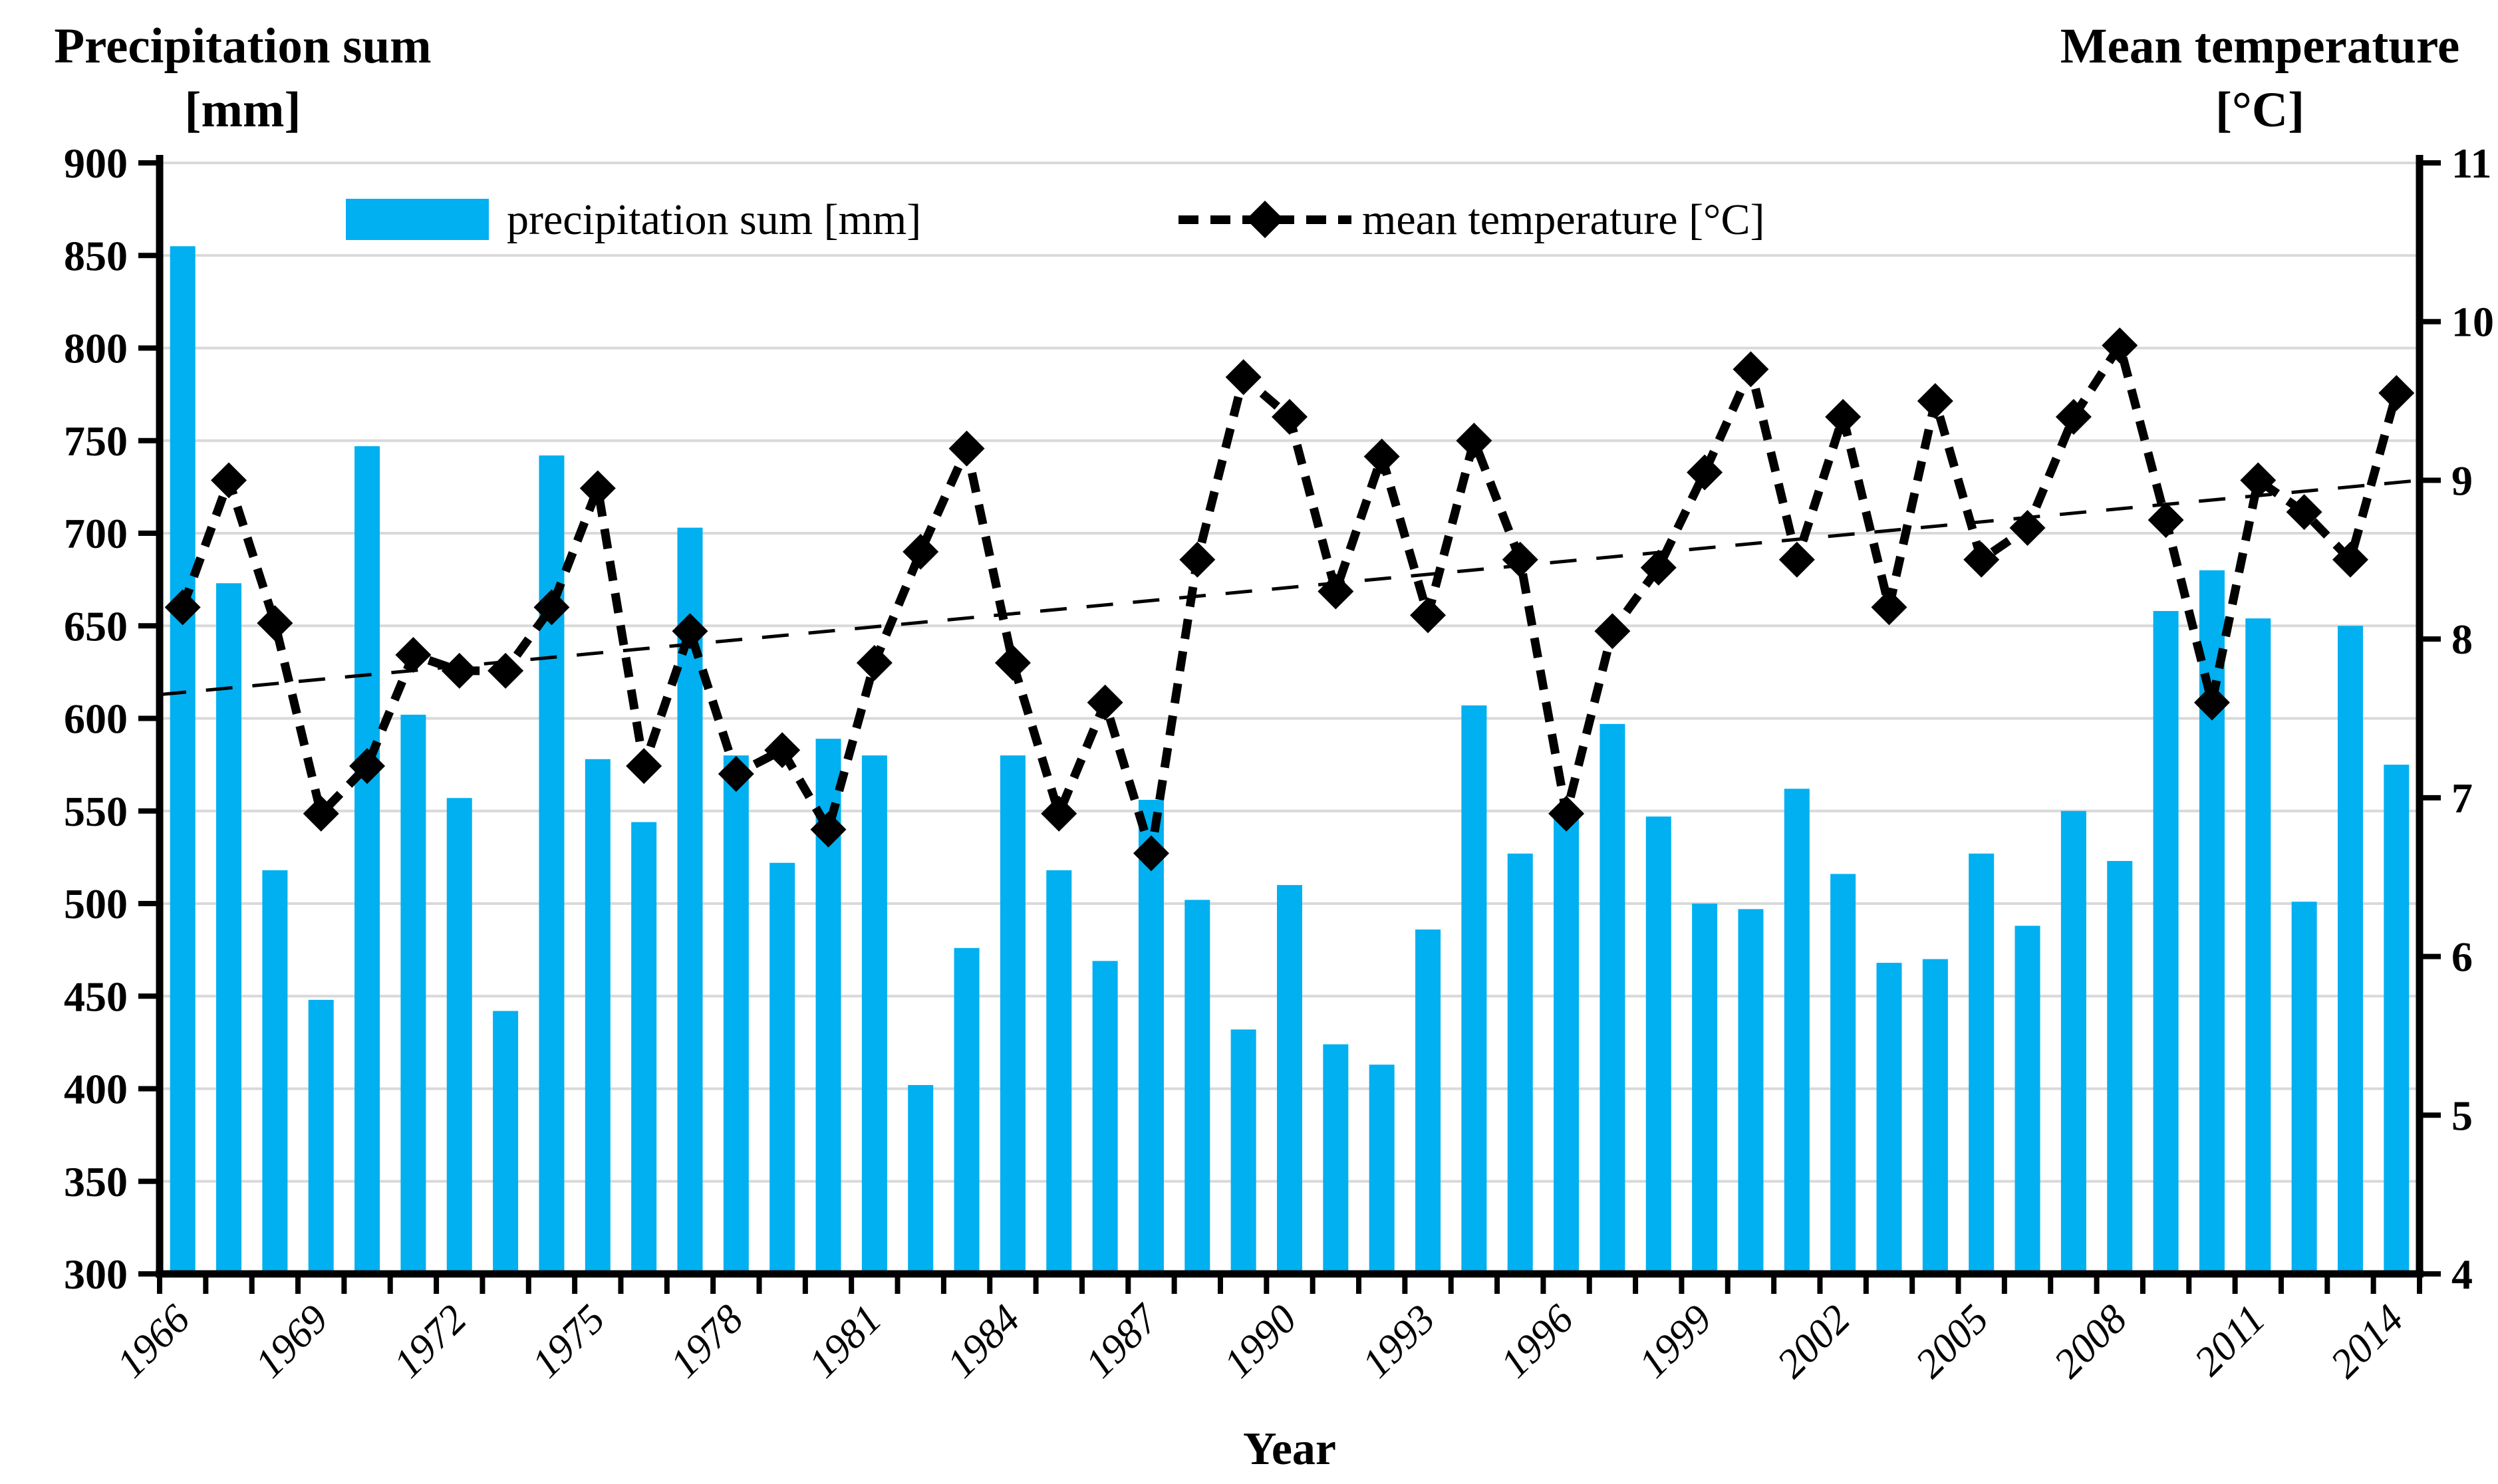  Describe the element at coordinates (506, 1142) in the screenshot. I see `bar-1973` at that location.